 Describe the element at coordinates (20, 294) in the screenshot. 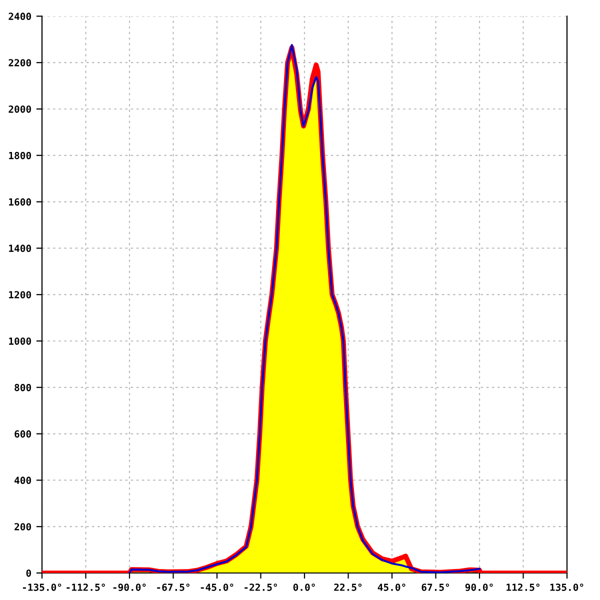

I see `y-tick-label: 1200` at that location.